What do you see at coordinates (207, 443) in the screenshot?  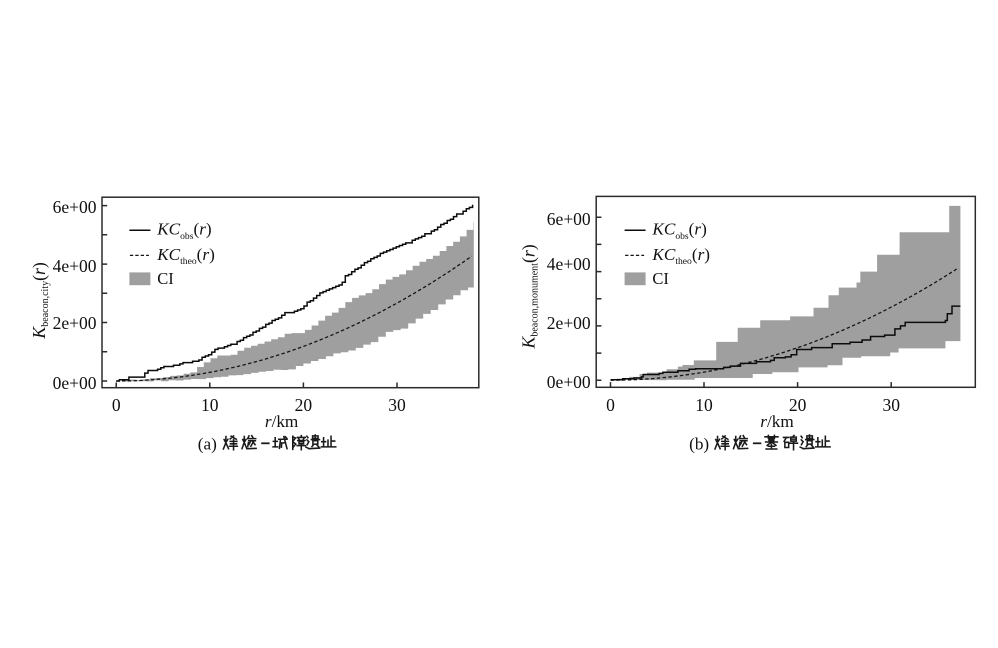 I see `svg-text: (a)` at bounding box center [207, 443].